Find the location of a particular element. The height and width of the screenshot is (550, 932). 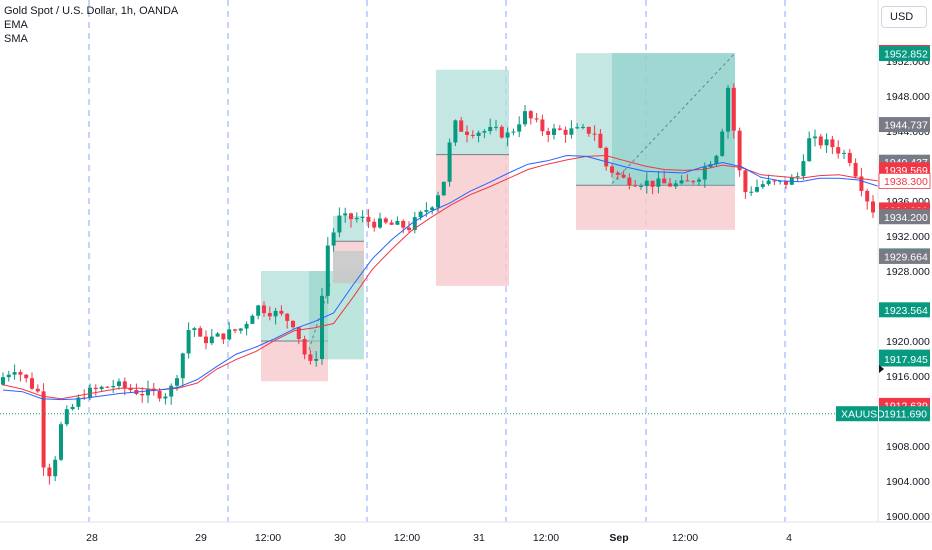

sma-legend-label: SMA is located at coordinates (16, 39).